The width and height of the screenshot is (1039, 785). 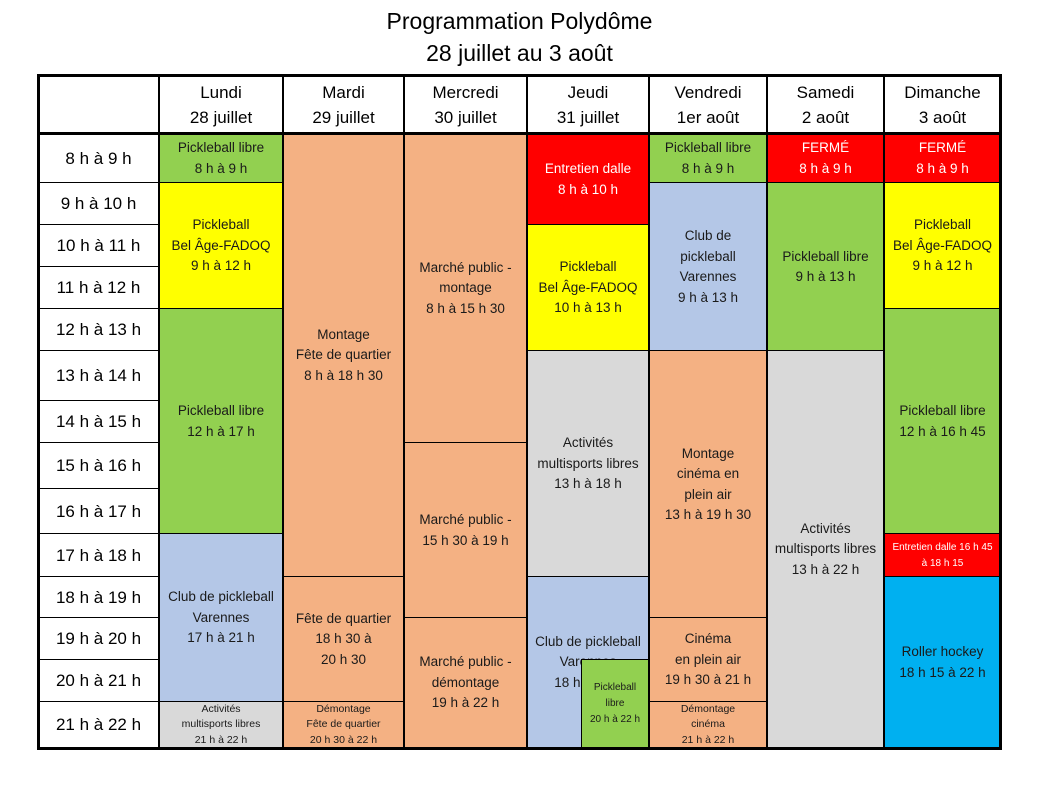 What do you see at coordinates (942, 547) in the screenshot?
I see `block-text-line: Entretien dalle 16 h 45` at bounding box center [942, 547].